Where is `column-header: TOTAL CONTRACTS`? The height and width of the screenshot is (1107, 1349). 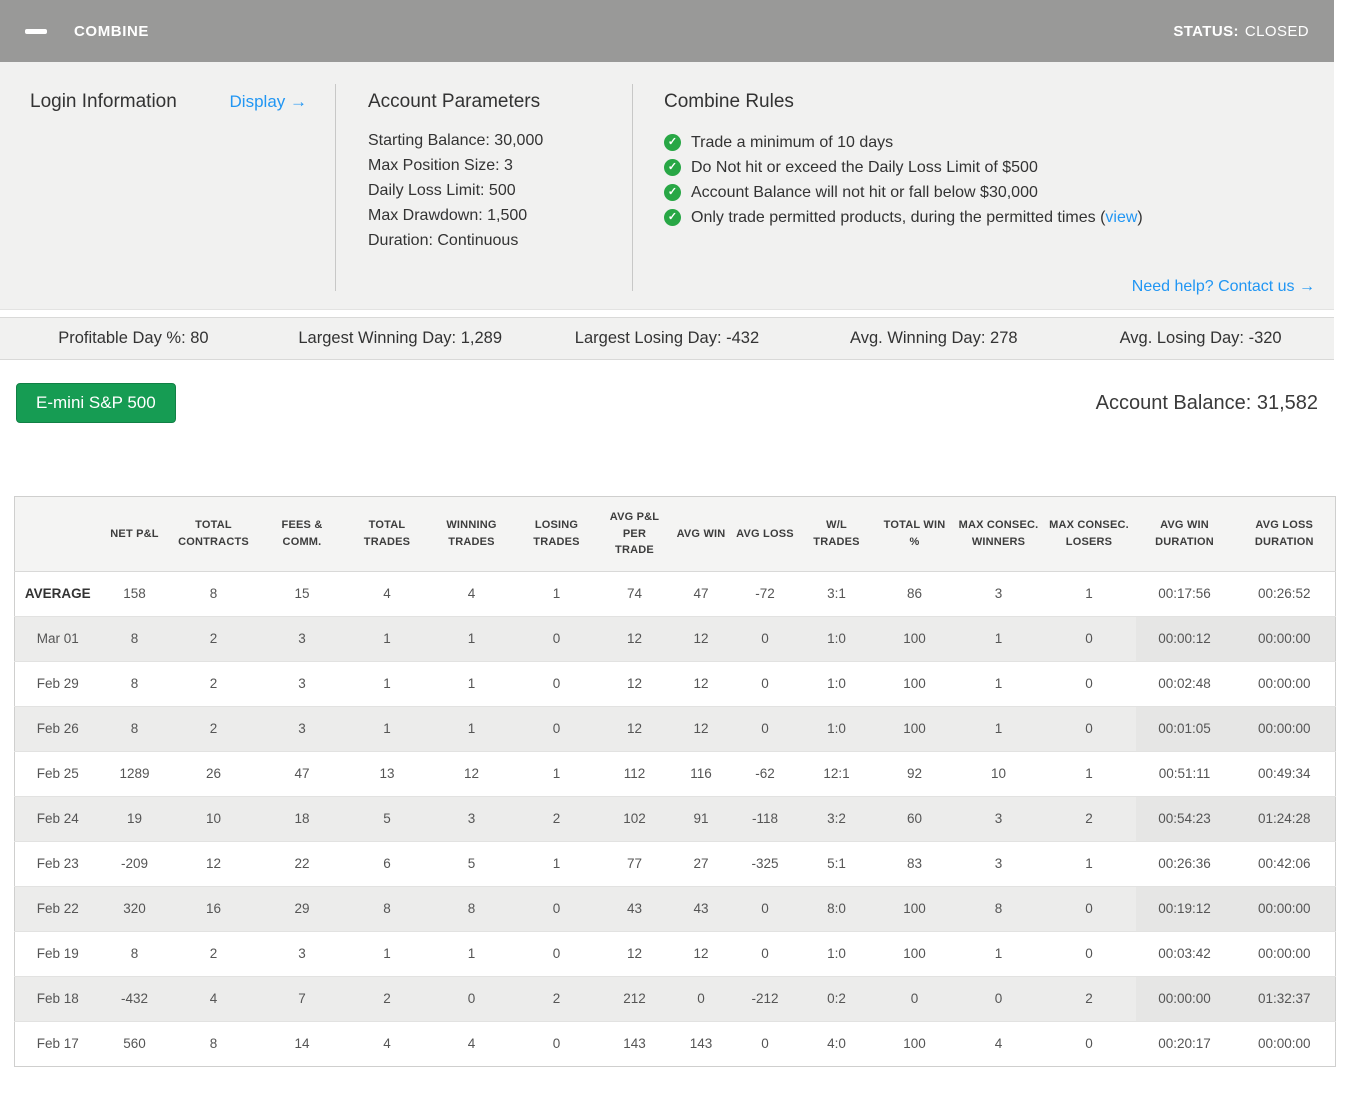
column-header: TOTAL CONTRACTS is located at coordinates (213, 534).